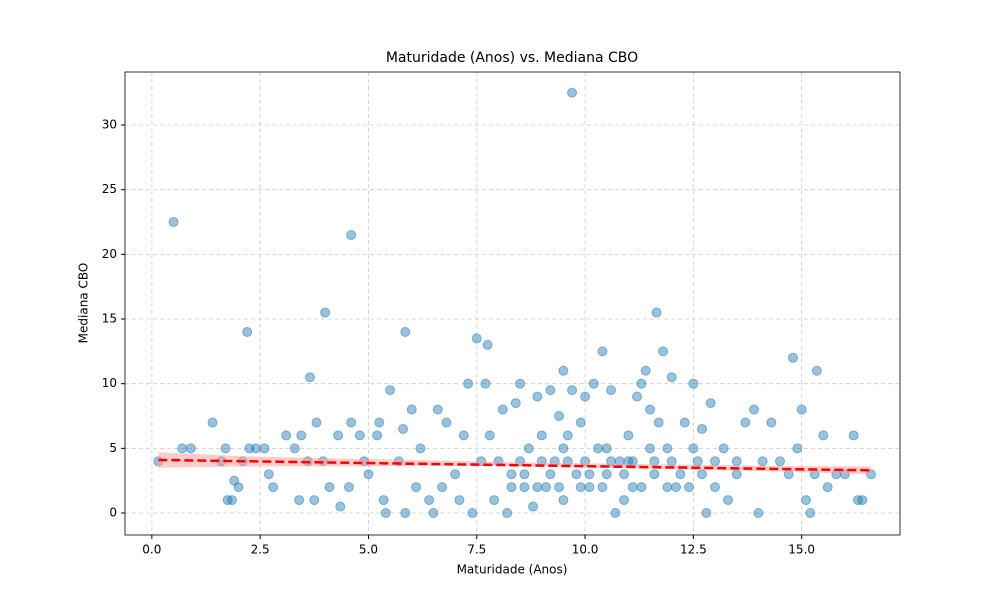 This screenshot has width=1000, height=604. What do you see at coordinates (151, 550) in the screenshot?
I see `x-tick-label: 0.0` at bounding box center [151, 550].